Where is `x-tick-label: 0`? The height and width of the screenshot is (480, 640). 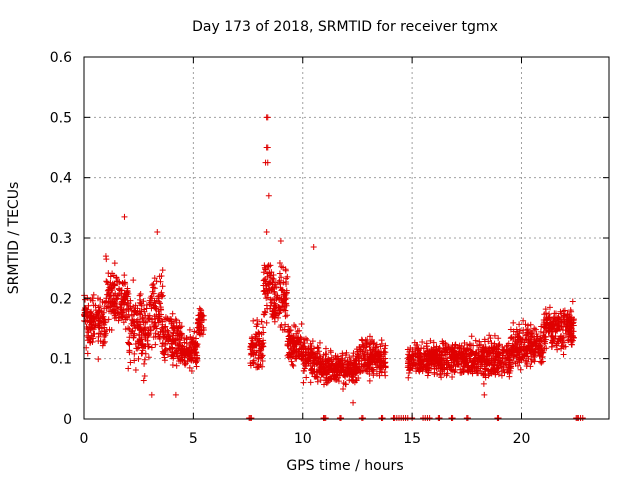
x-tick-label: 0 is located at coordinates (84, 439).